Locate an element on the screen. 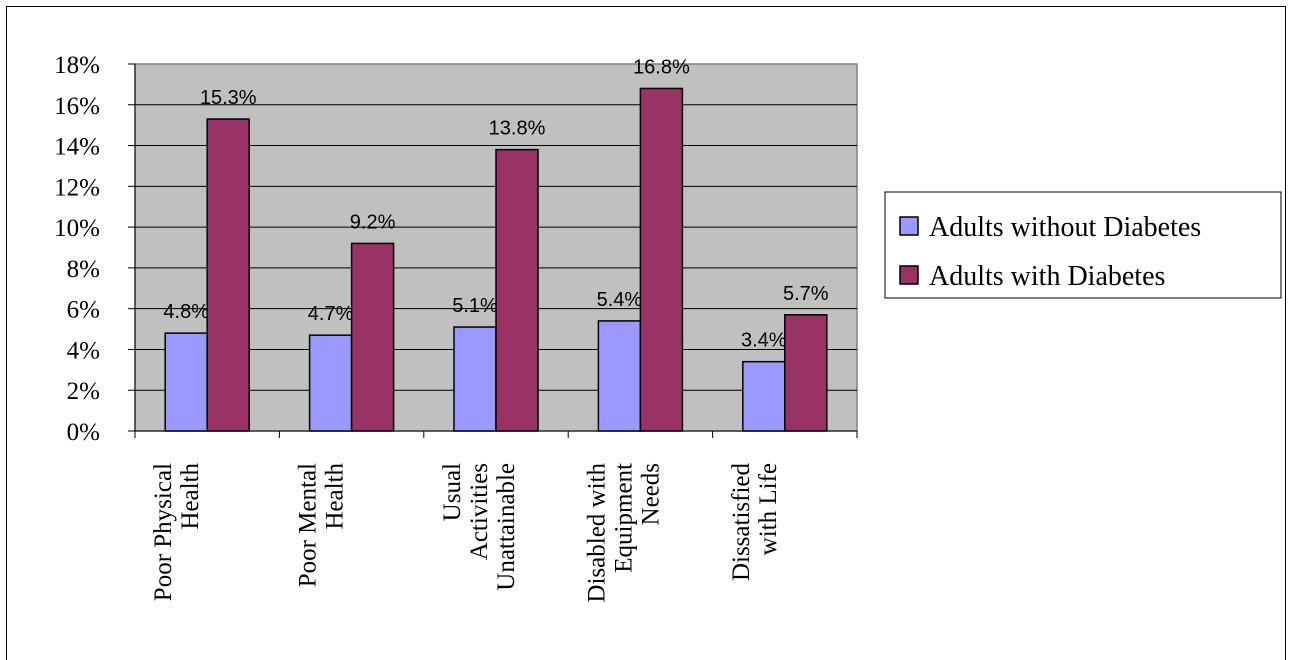  x-category-label: Disabled withEquipmentNeeds is located at coordinates (623, 533).